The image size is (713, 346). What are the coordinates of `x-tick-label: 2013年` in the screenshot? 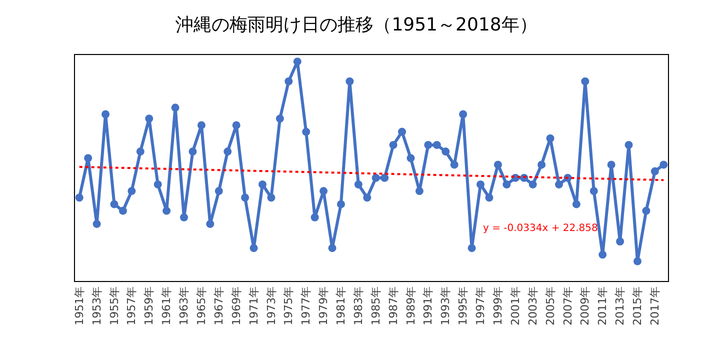 It's located at (620, 306).